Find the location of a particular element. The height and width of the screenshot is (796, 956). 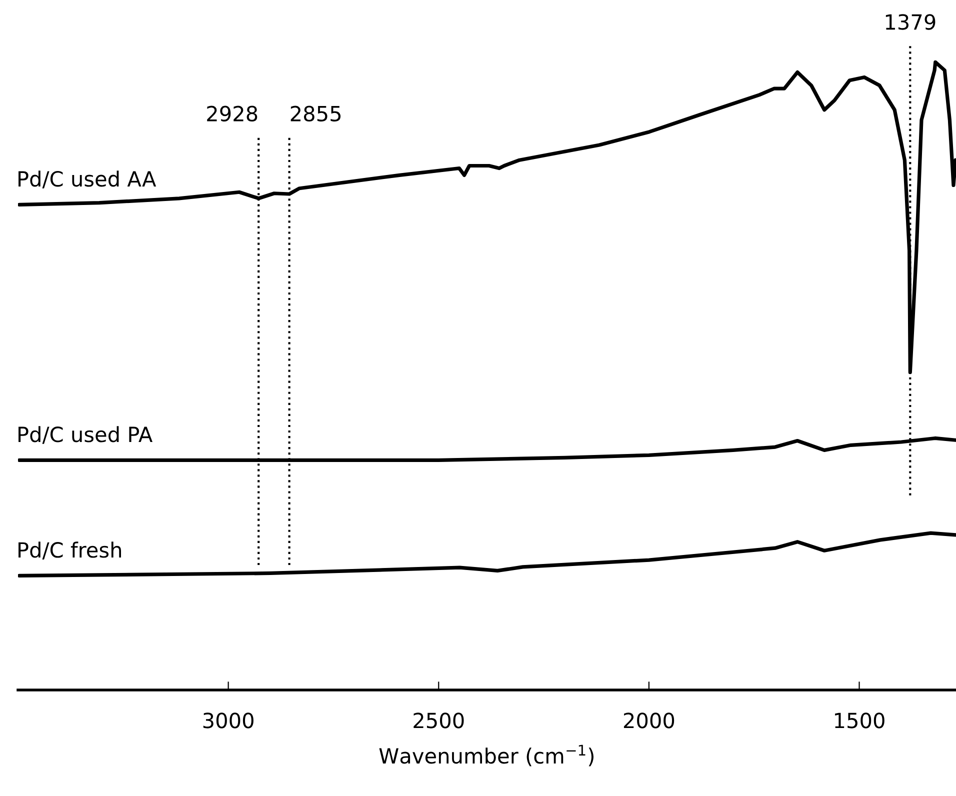

x-tick-label: 2000 is located at coordinates (649, 720).